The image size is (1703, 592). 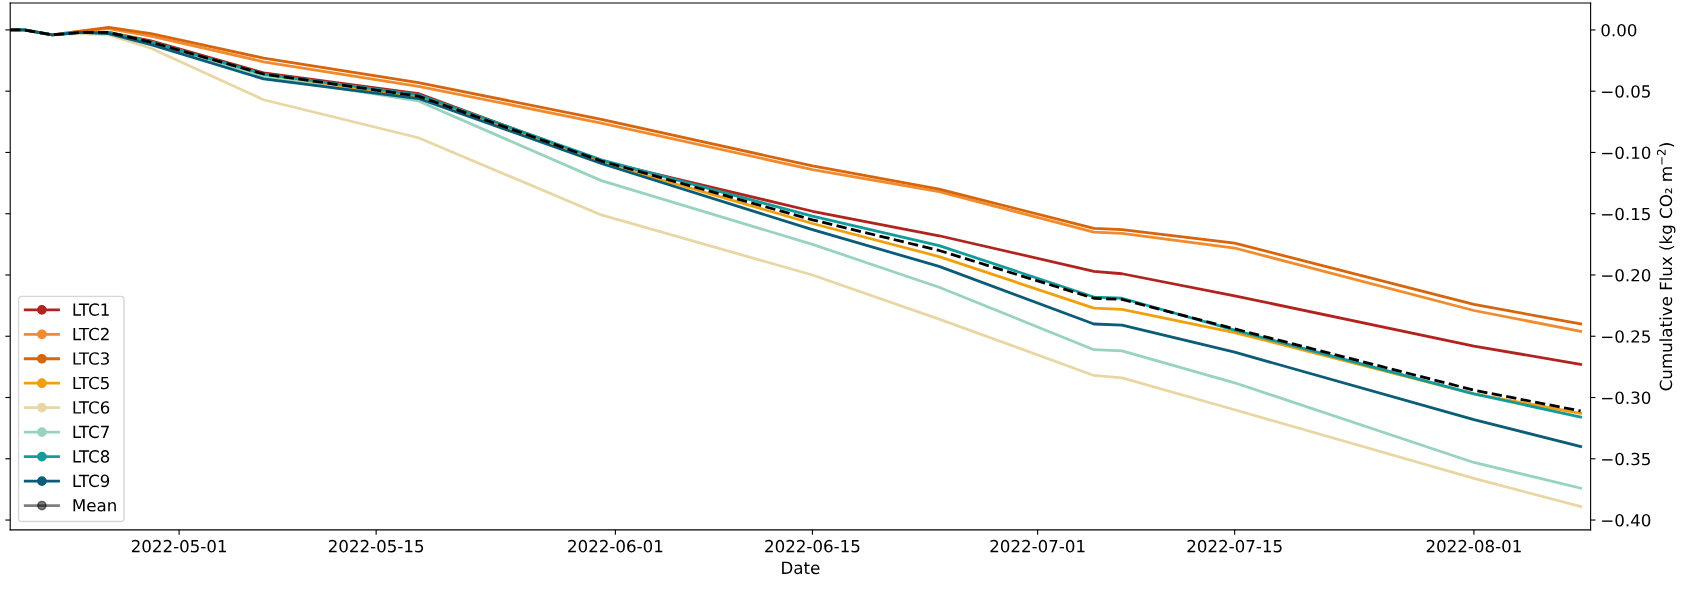 I want to click on legend-label: LTC1, so click(x=91, y=309).